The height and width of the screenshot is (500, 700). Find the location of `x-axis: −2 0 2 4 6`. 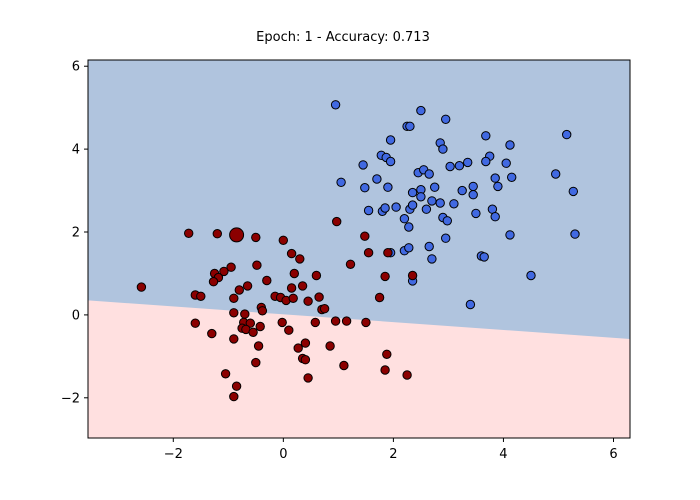

x-axis: −2 0 2 4 6 is located at coordinates (391, 450).